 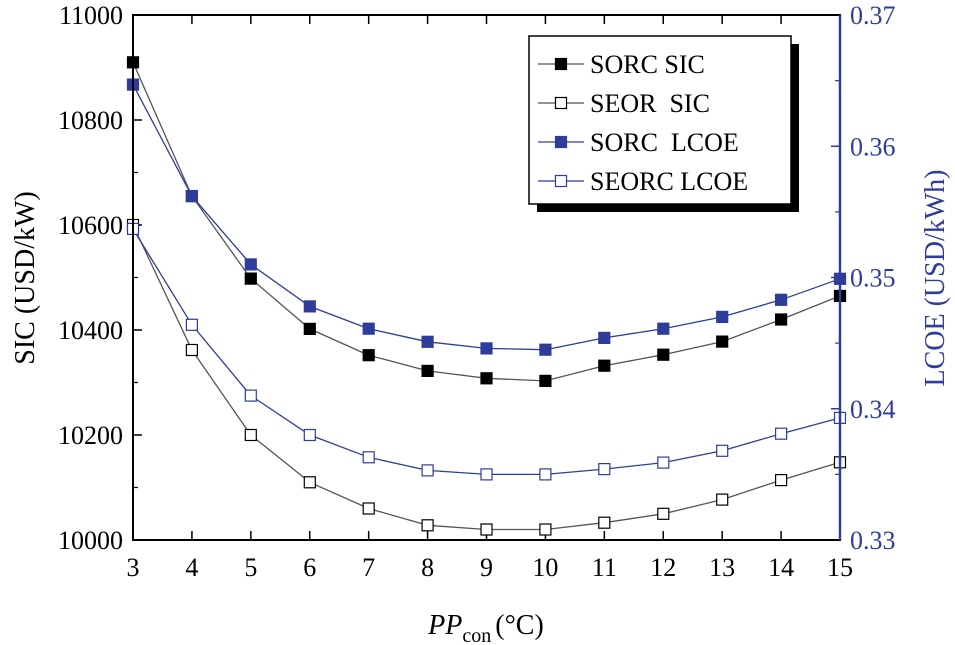 I want to click on y-right-ticks: 0.33 0.34 0.35 0.36 0.37, so click(x=863, y=278).